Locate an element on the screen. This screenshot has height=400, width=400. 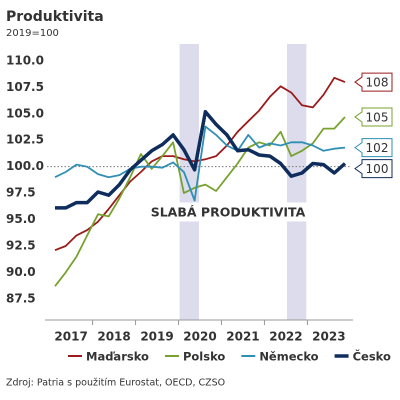
series-line is located at coordinates (200, 163).